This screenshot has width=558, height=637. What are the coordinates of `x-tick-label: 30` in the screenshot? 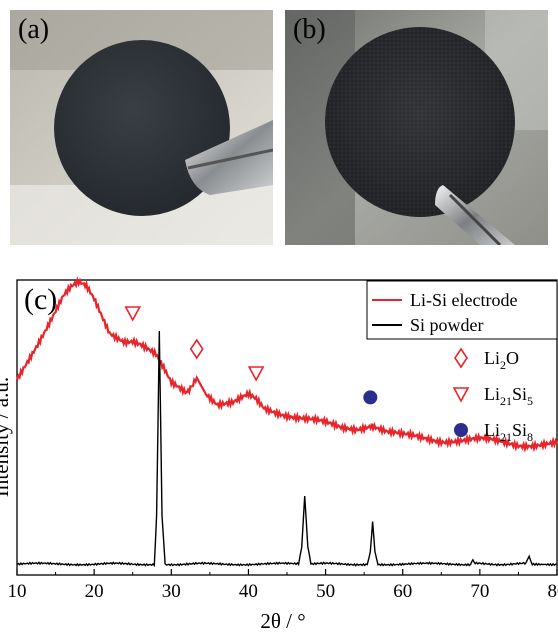 It's located at (171, 591).